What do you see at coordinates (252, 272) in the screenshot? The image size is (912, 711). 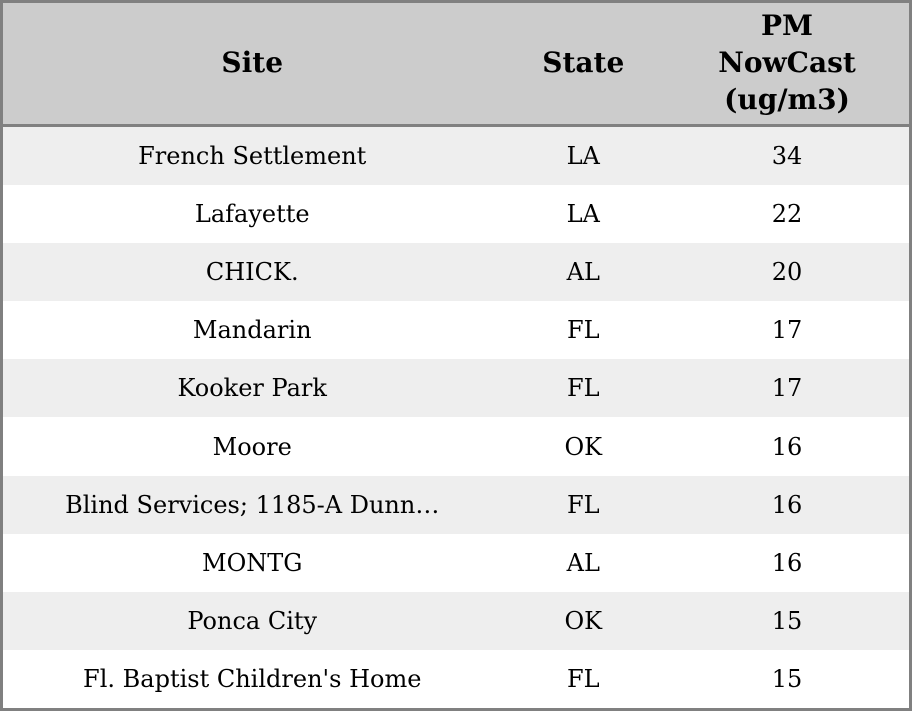 I see `site-cell: CHICK.` at bounding box center [252, 272].